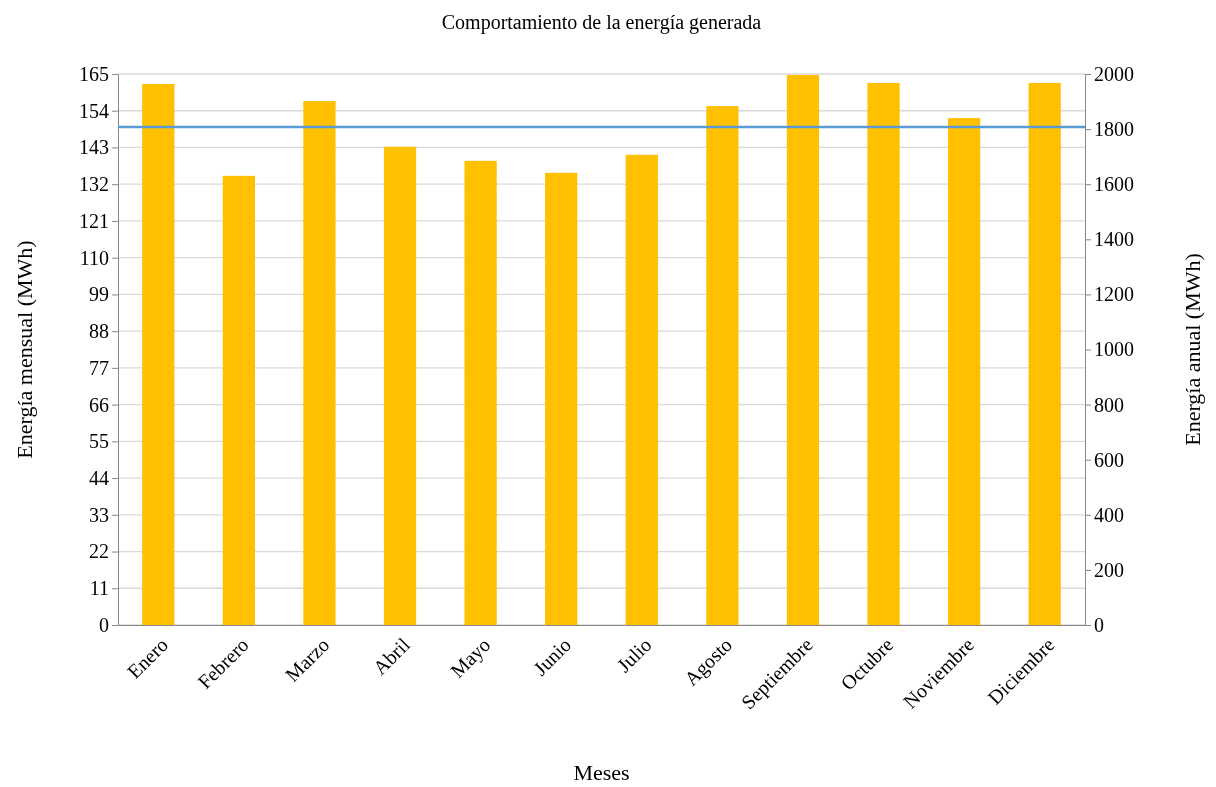 The height and width of the screenshot is (787, 1216). What do you see at coordinates (99, 514) in the screenshot?
I see `y-tick-label: 33` at bounding box center [99, 514].